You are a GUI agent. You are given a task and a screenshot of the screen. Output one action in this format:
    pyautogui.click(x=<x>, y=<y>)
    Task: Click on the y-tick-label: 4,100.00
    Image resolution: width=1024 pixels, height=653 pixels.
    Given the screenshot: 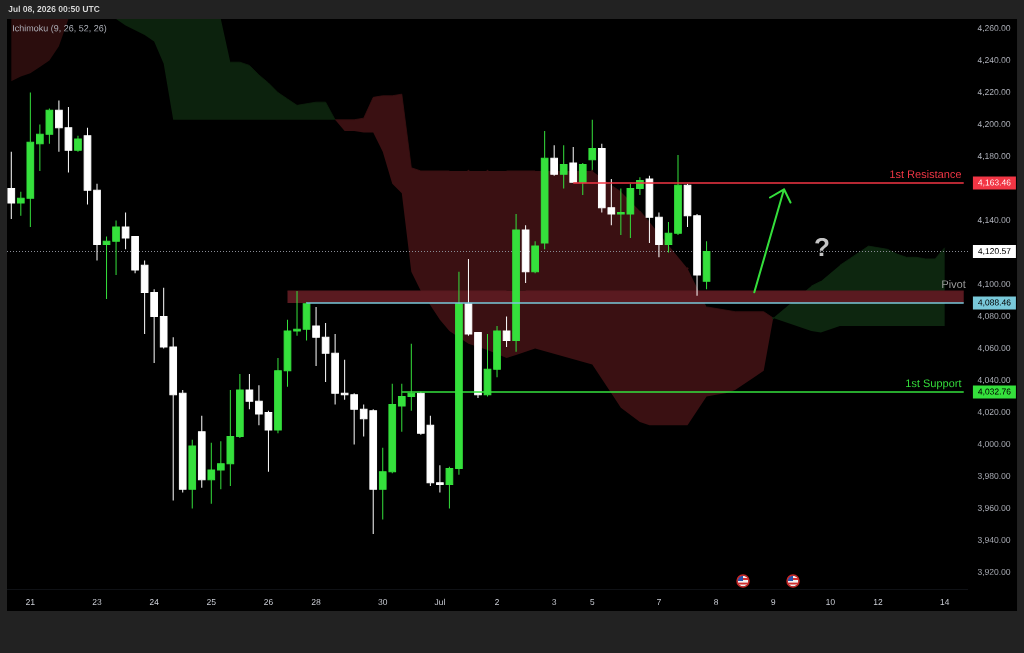 What is the action you would take?
    pyautogui.click(x=994, y=285)
    